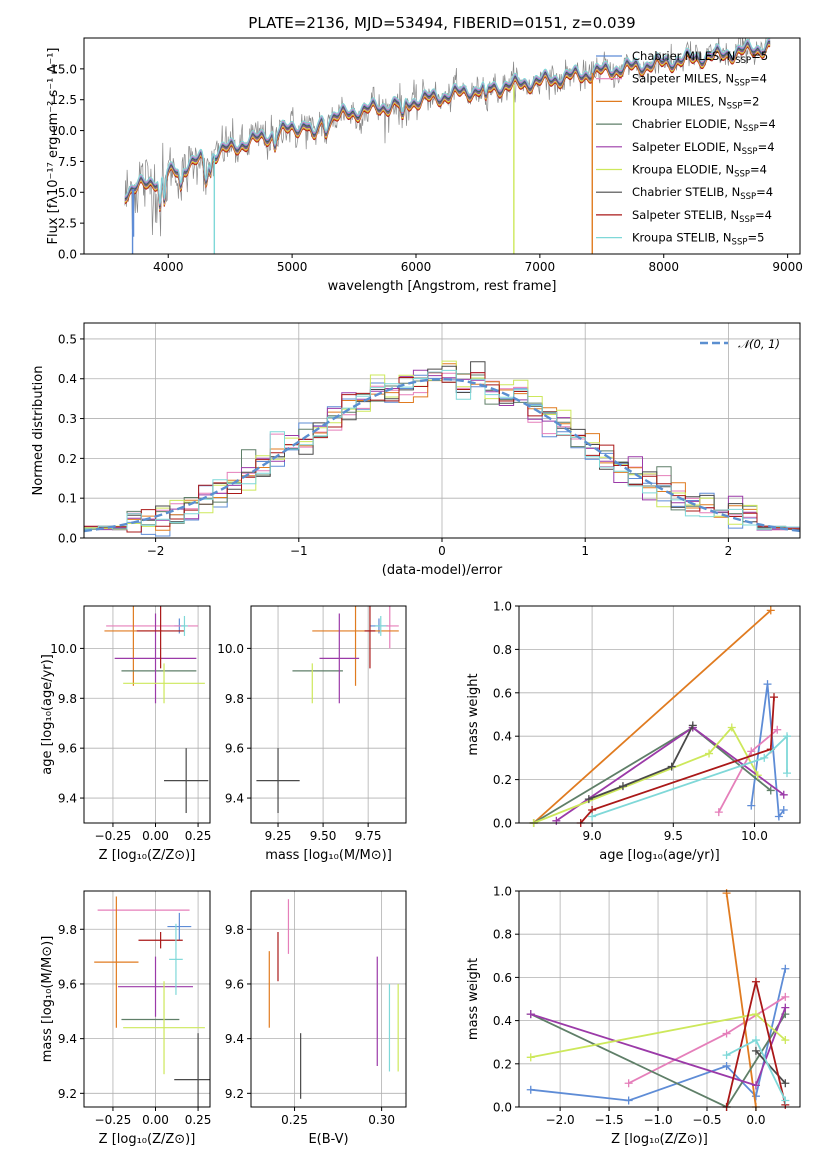  I want to click on series-line-salpeter-stelib, so click(677, 760).